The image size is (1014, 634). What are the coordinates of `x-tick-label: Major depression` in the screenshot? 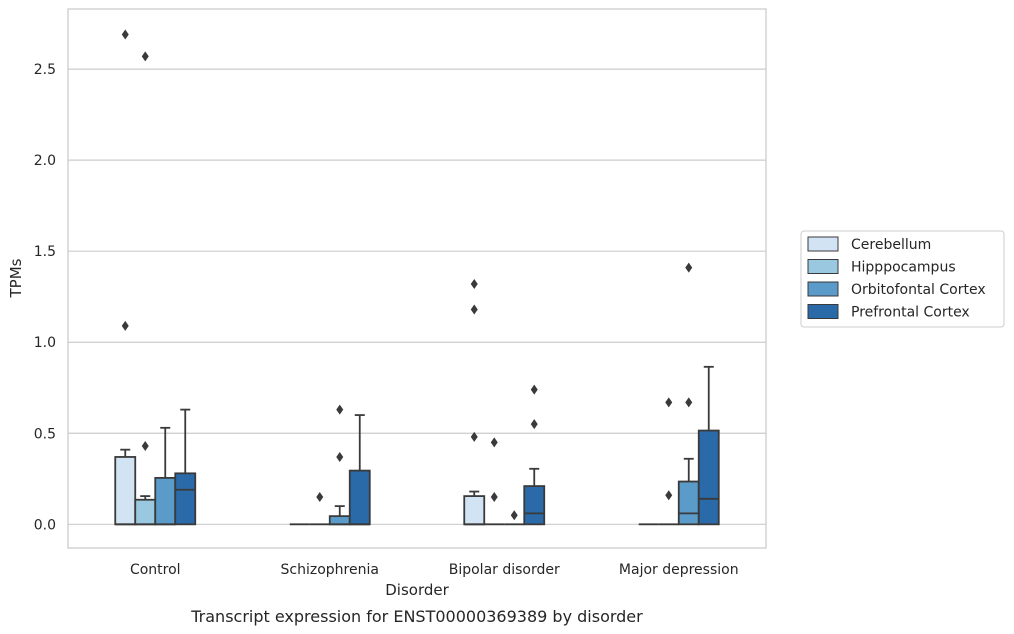 It's located at (679, 570).